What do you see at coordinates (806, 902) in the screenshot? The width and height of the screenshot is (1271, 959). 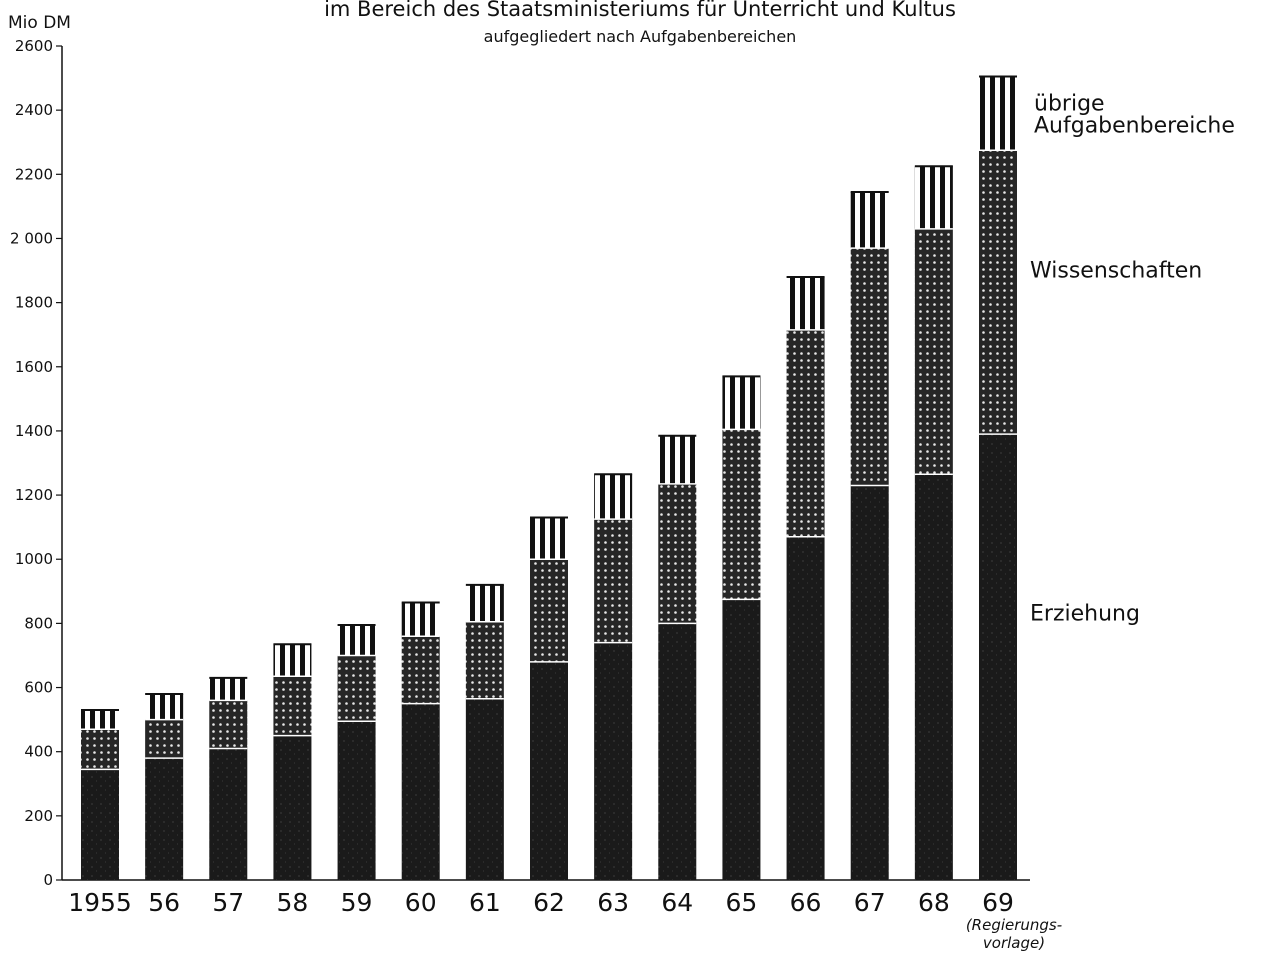 I see `x-tick-label: 66` at bounding box center [806, 902].